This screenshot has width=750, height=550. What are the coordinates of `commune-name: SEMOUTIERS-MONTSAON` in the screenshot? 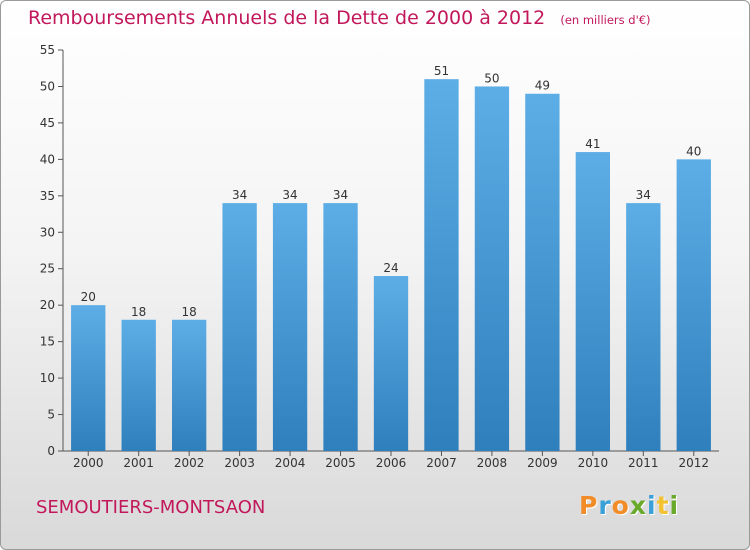 It's located at (151, 507).